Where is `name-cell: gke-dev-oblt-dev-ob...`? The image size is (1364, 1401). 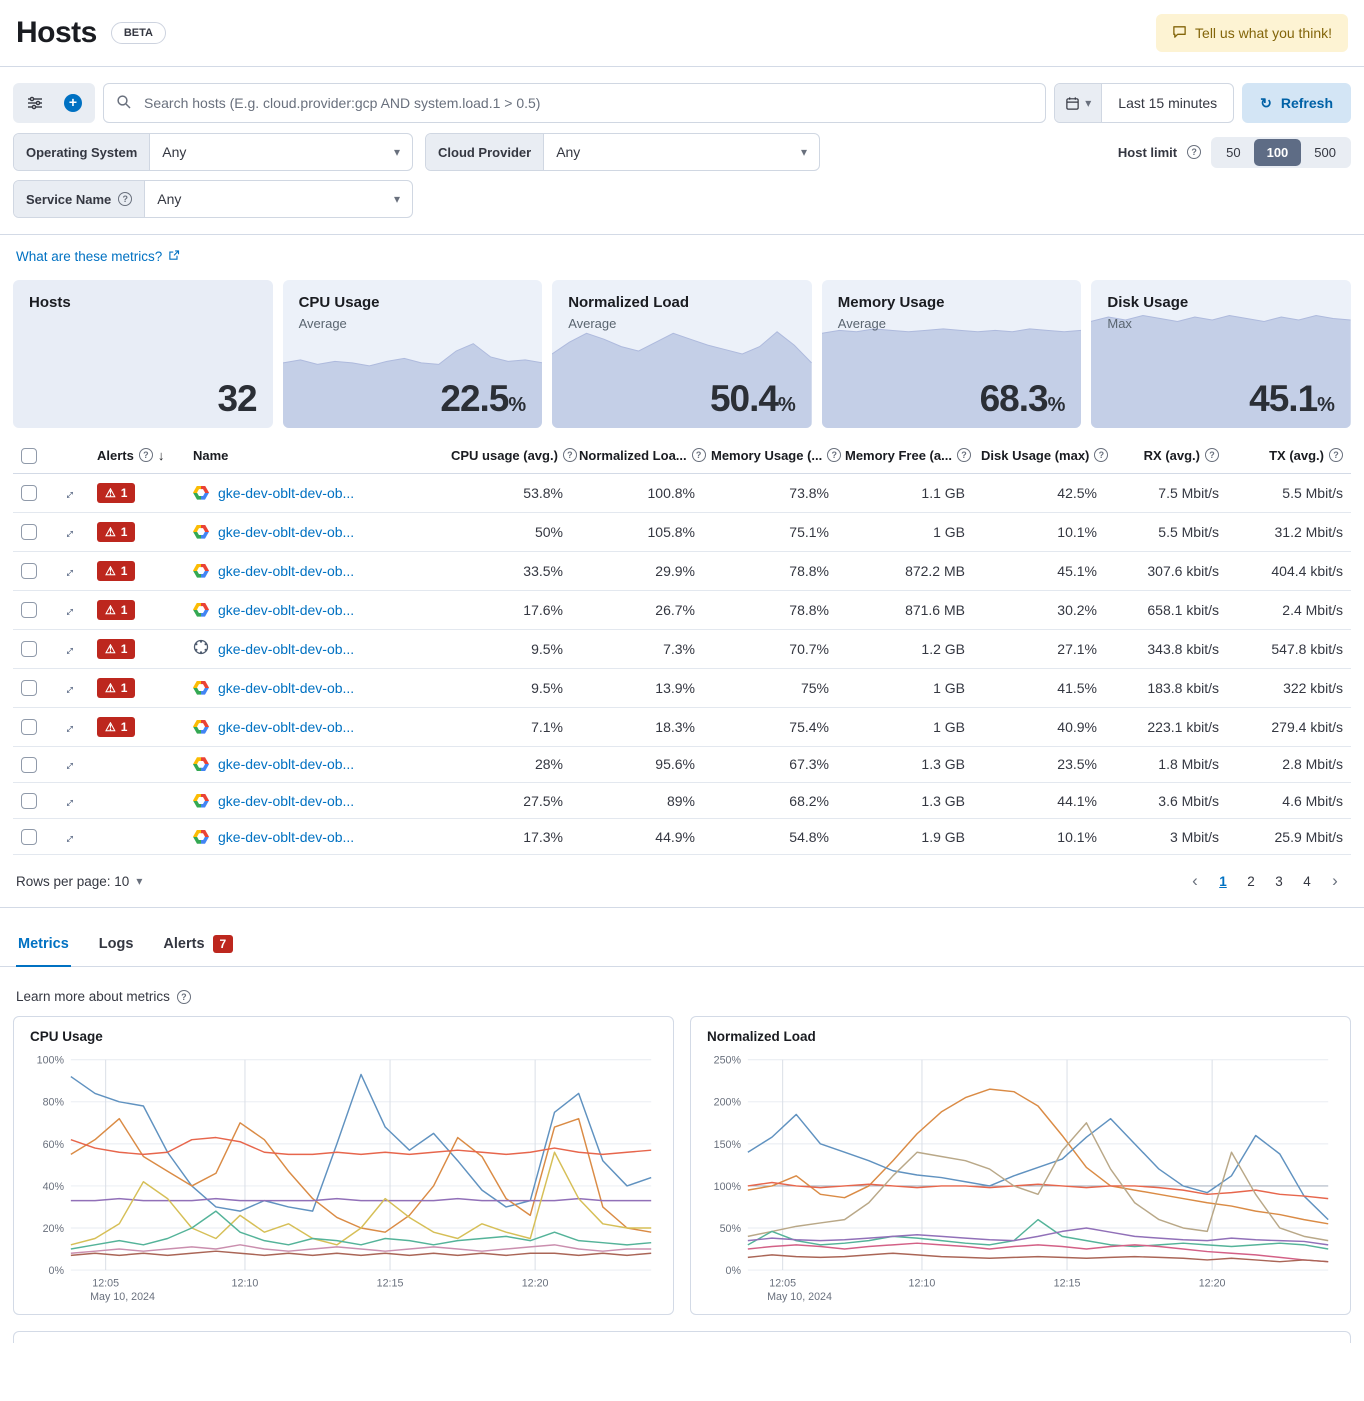
name-cell: gke-dev-oblt-dev-ob... is located at coordinates (314, 610).